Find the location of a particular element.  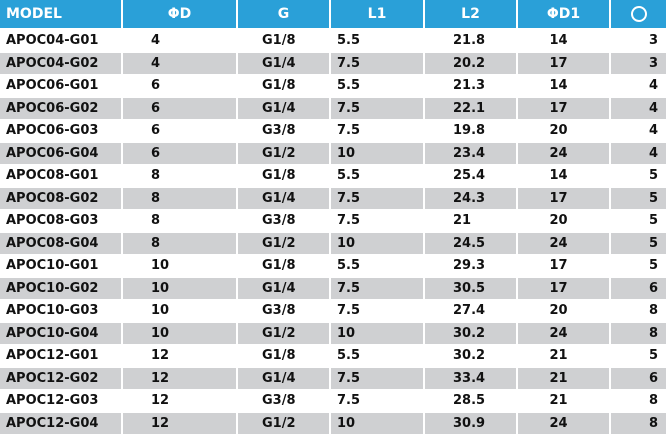

cell-model: APOC08-G03 is located at coordinates (61, 221).